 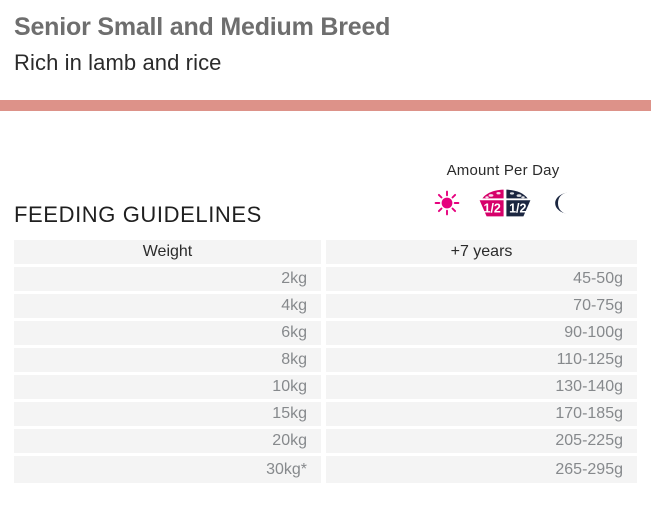 I want to click on moon-icon, so click(x=561, y=203).